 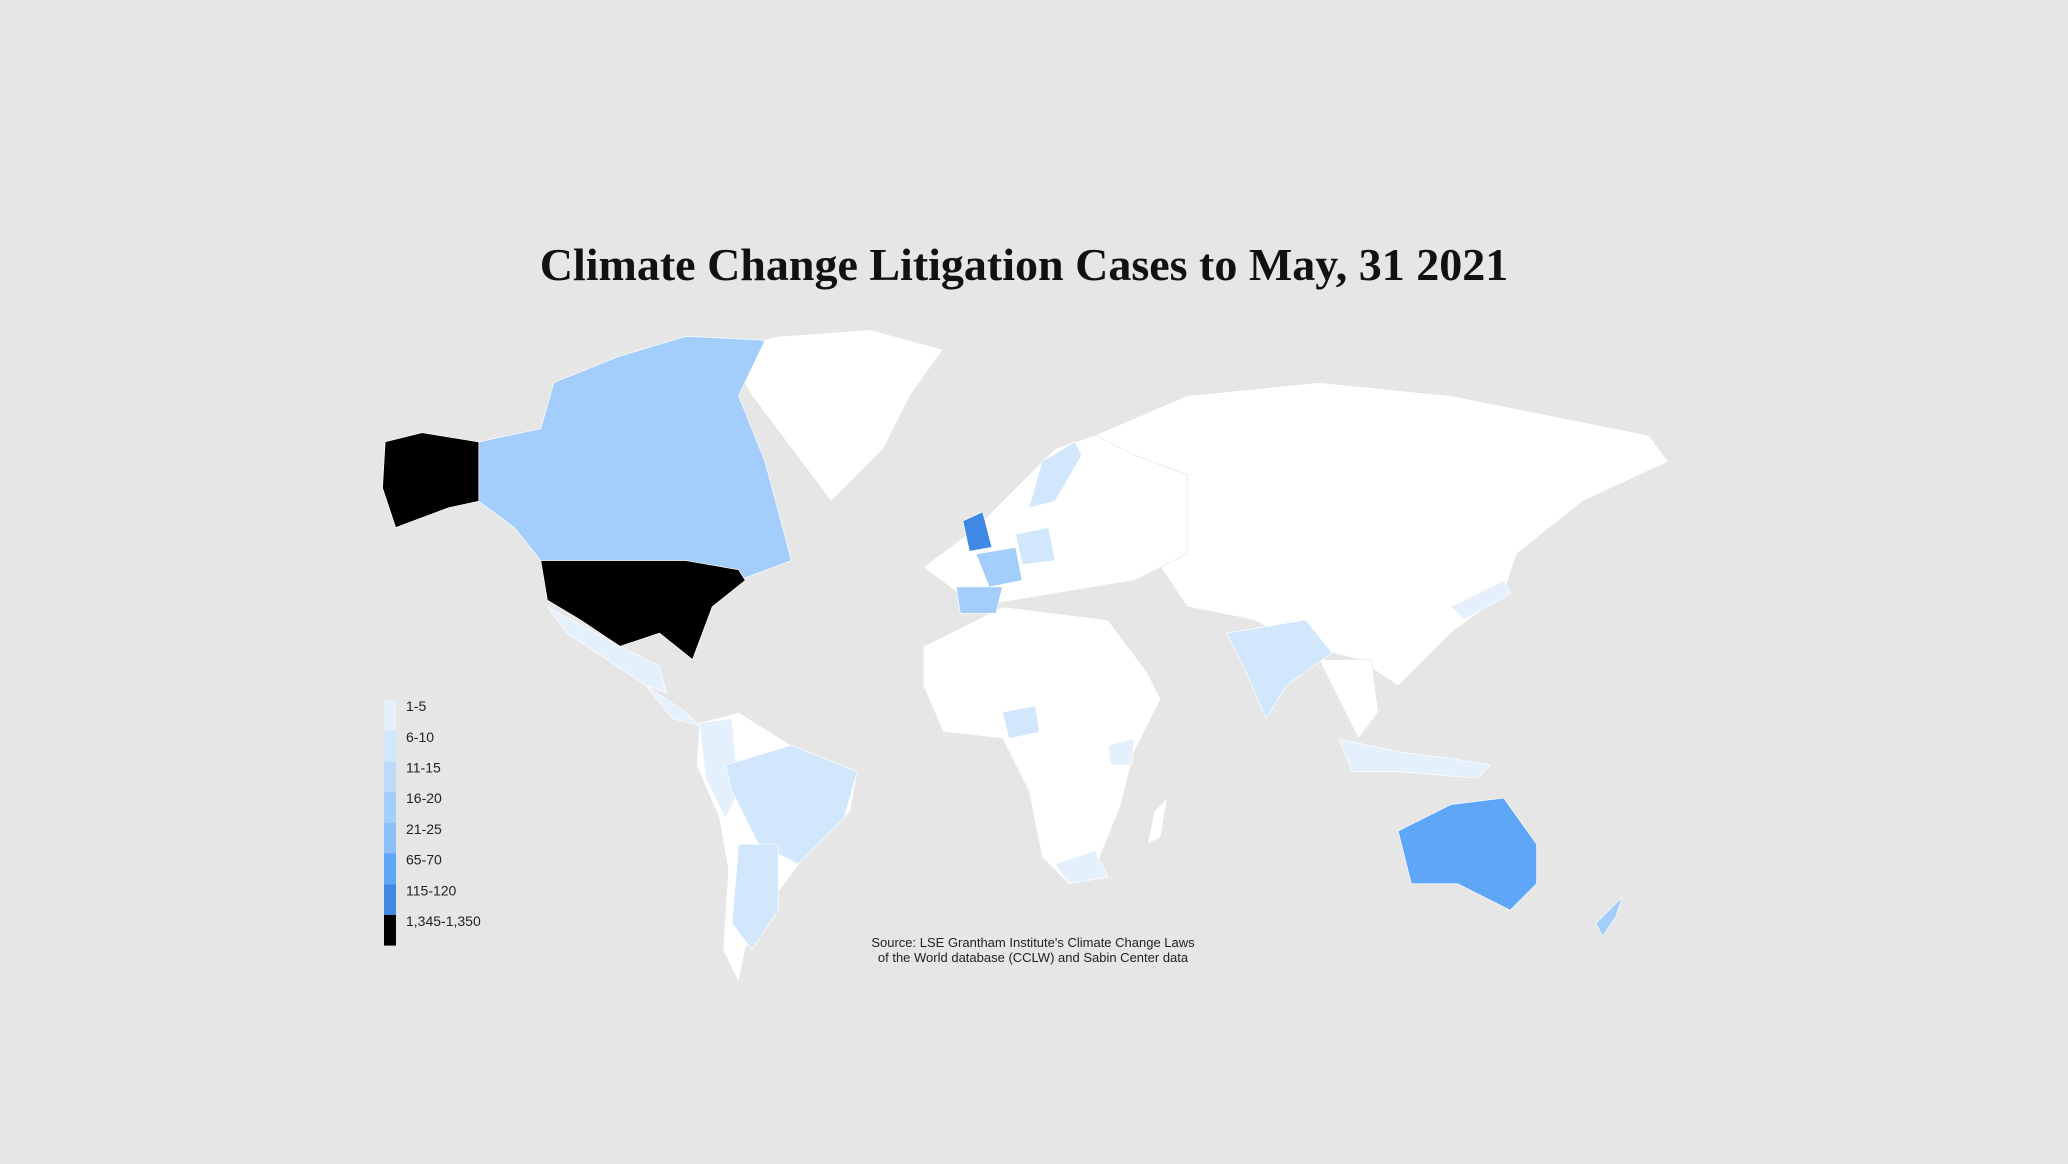 What do you see at coordinates (431, 480) in the screenshot?
I see `alaska` at bounding box center [431, 480].